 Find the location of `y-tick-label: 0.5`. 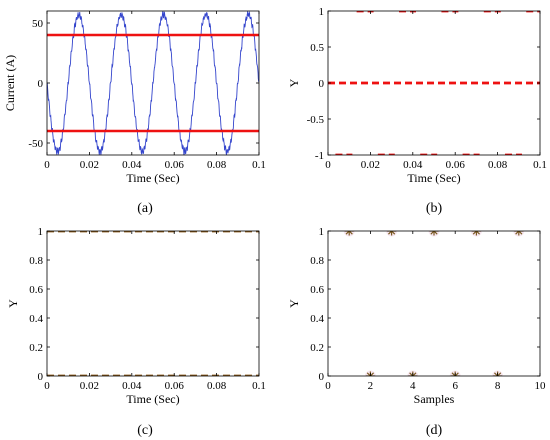

y-tick-label: 0.5 is located at coordinates (317, 48).